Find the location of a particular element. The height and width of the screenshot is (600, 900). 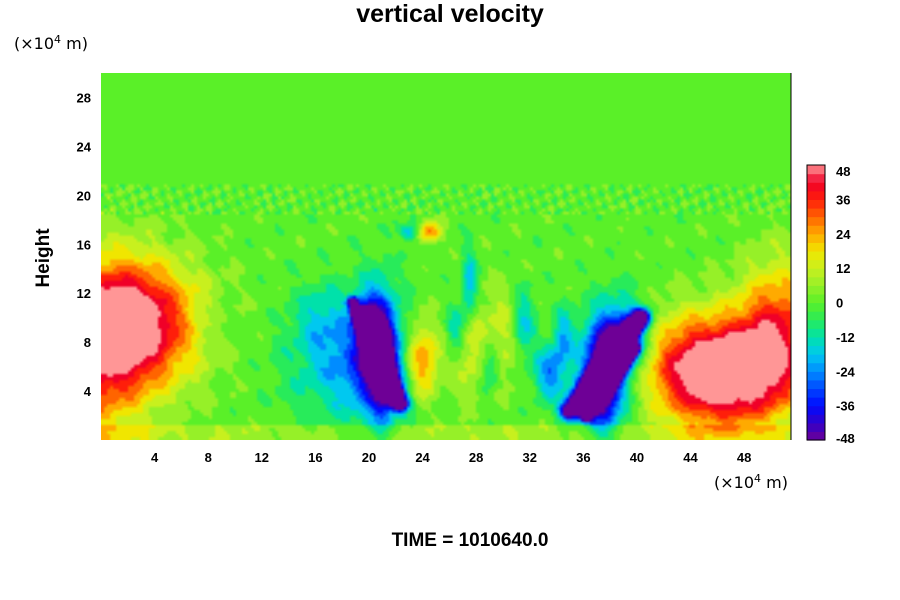

x-tick-label: 20 is located at coordinates (369, 457).